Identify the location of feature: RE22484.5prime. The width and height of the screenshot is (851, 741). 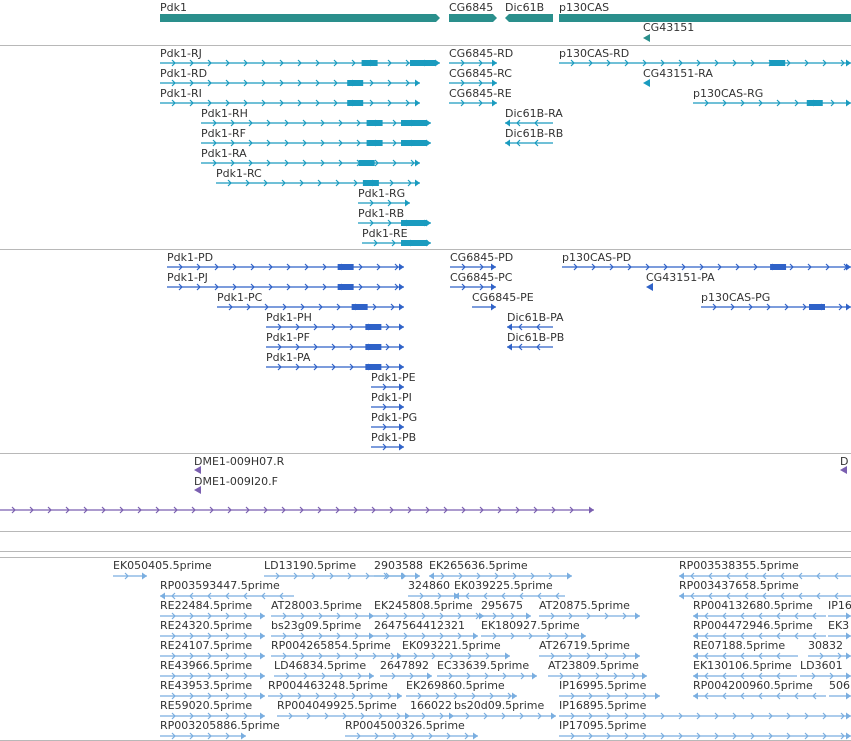
(212, 609).